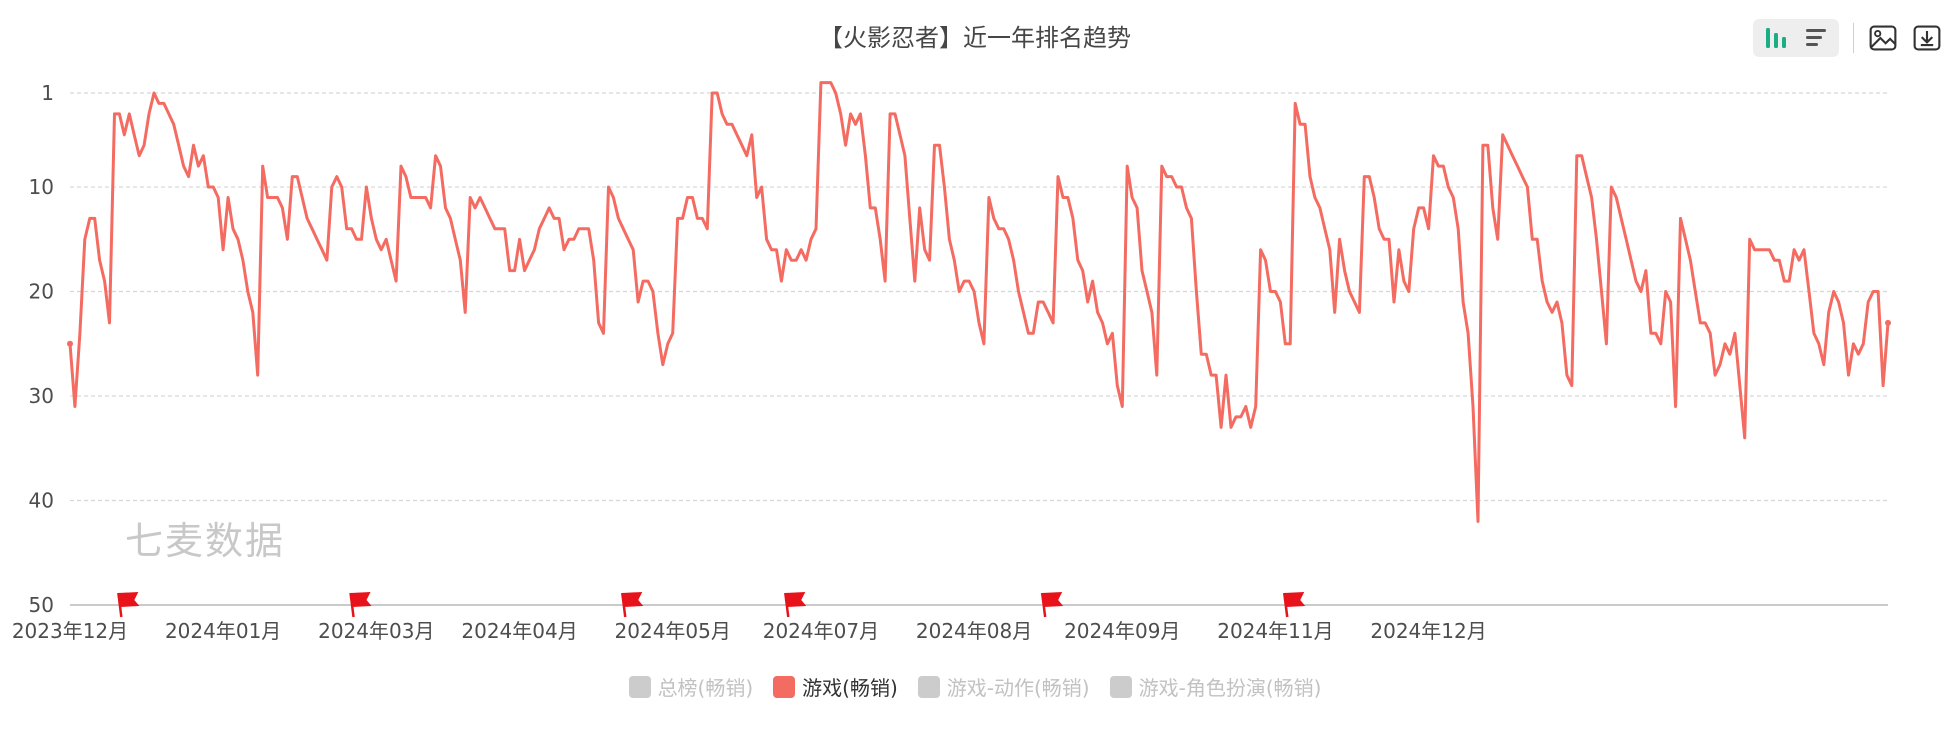  I want to click on x-tick-label: 2024年09月, so click(1122, 631).